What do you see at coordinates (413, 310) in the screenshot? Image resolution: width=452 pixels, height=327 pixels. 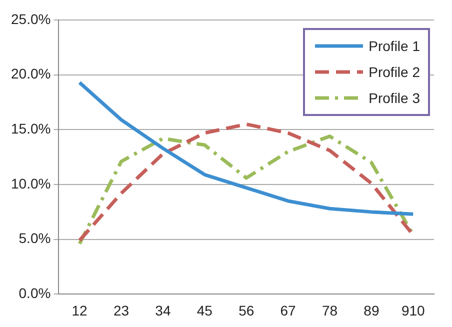 I see `x-tick-label: 910` at bounding box center [413, 310].